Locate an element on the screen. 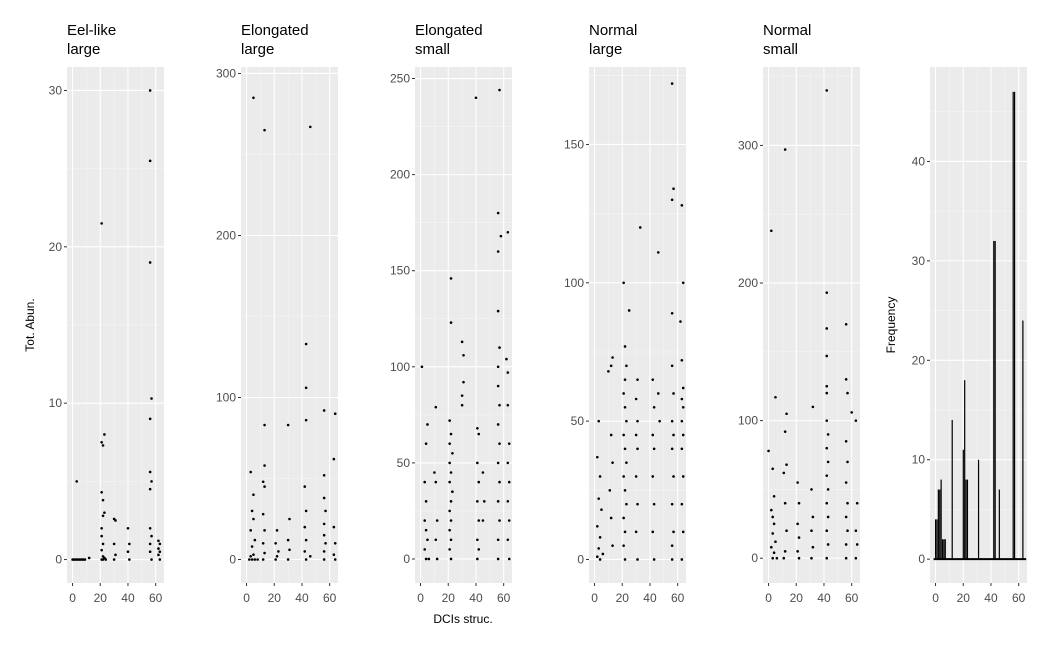 Image resolution: width=1050 pixels, height=648 pixels. panel-1: 0 20 40 60 0 10 20 30 Eel-like large is located at coordinates (106, 313).